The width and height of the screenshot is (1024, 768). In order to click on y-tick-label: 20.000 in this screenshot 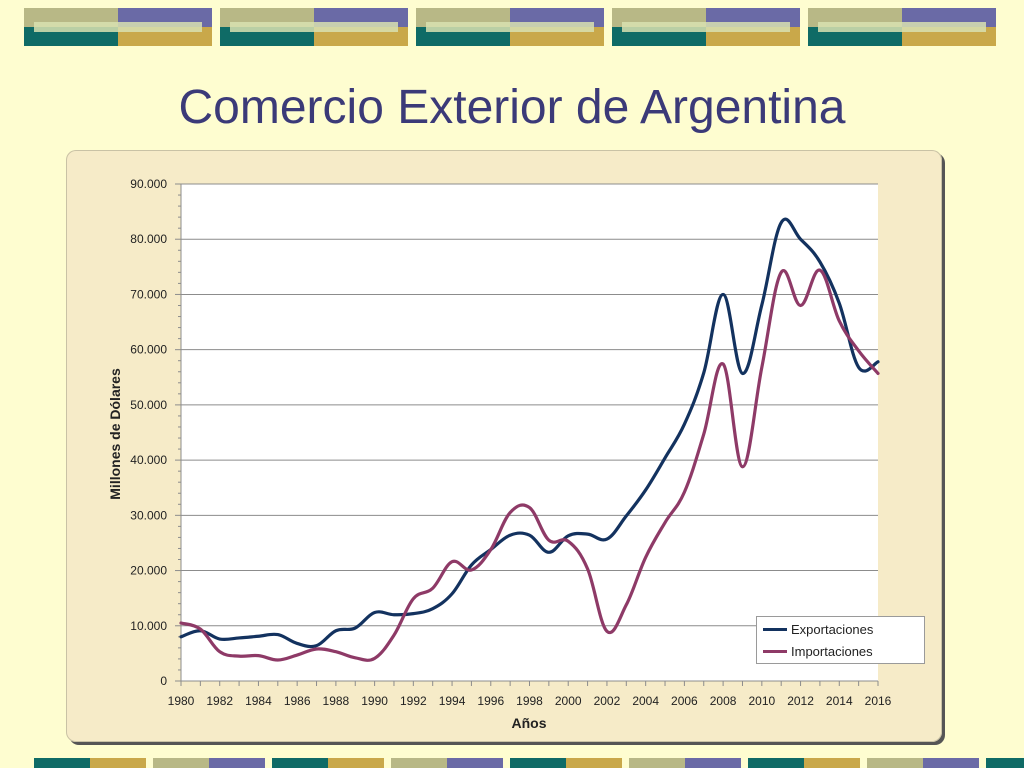, I will do `click(148, 571)`.